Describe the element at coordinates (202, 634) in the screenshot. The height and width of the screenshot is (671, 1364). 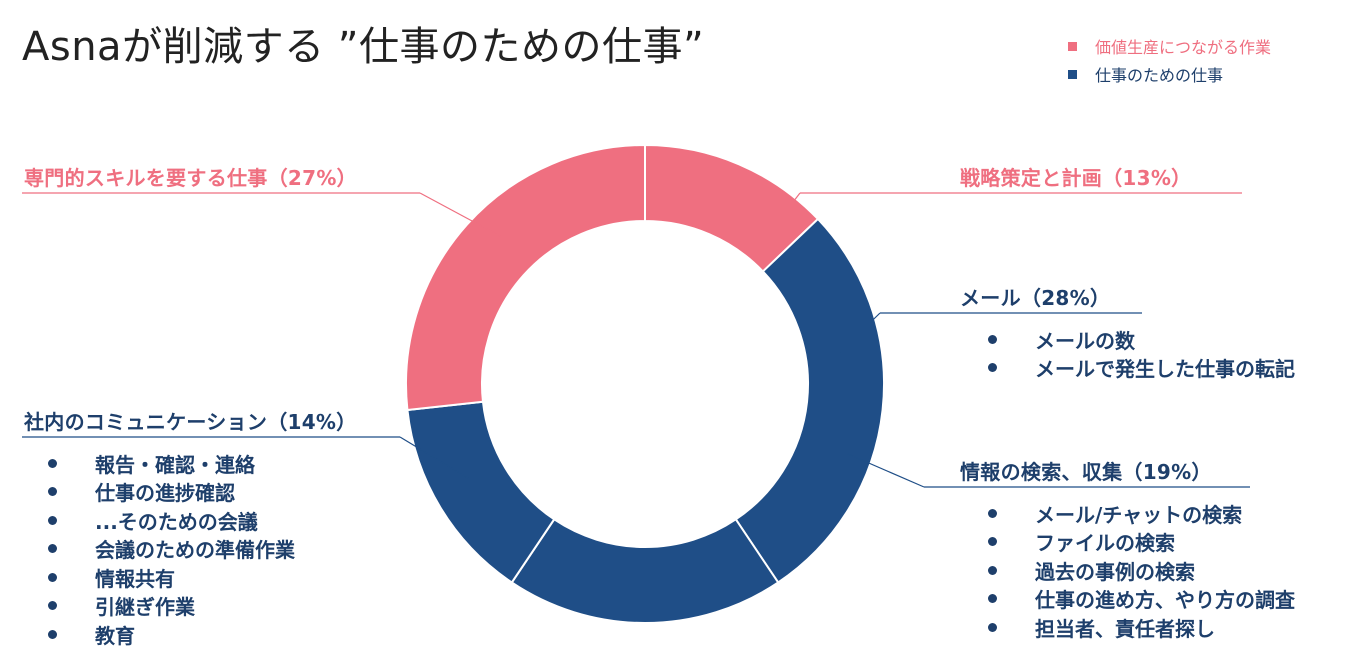
I see `list-item: 教育` at that location.